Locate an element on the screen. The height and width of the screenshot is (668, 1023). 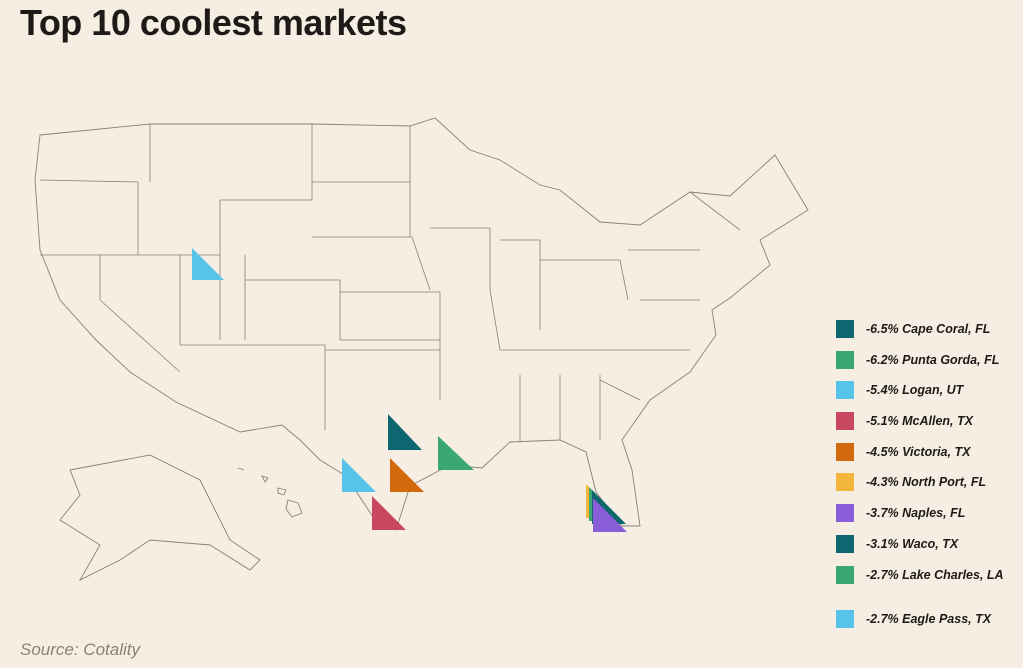
legend-item: -5.1% McAllen, TX is located at coordinates (926, 421).